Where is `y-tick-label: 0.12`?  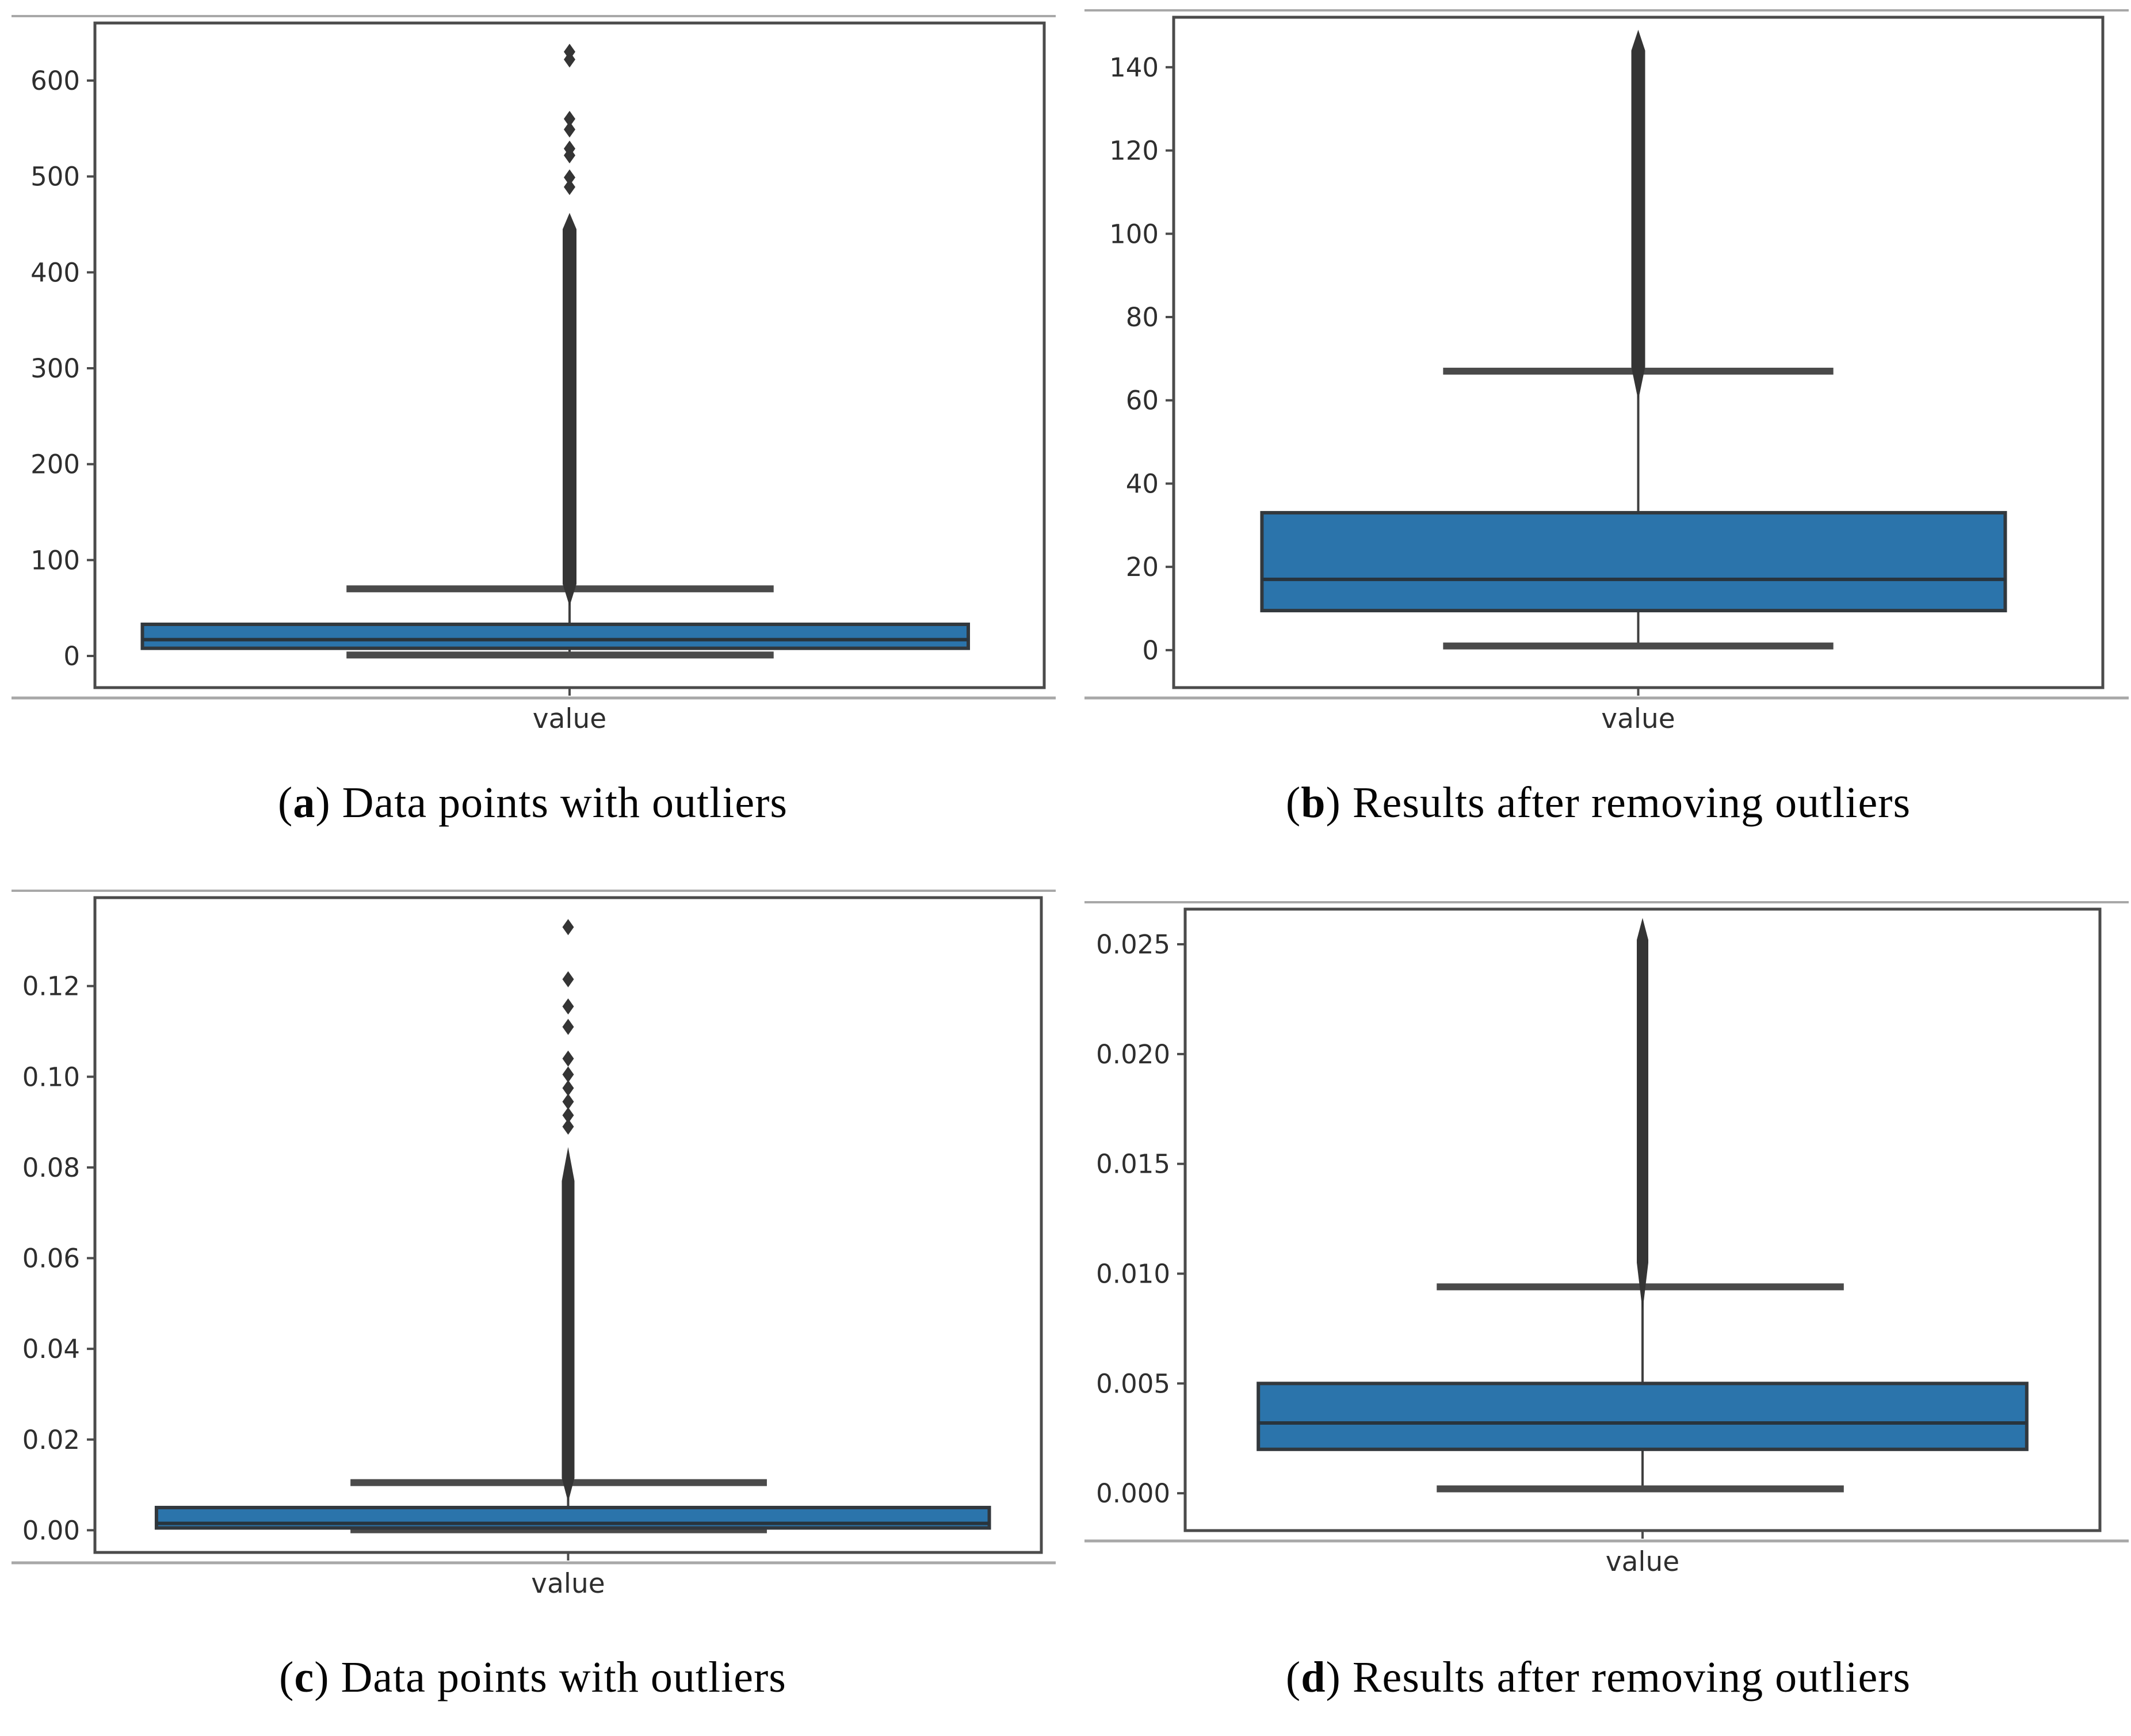 y-tick-label: 0.12 is located at coordinates (51, 986).